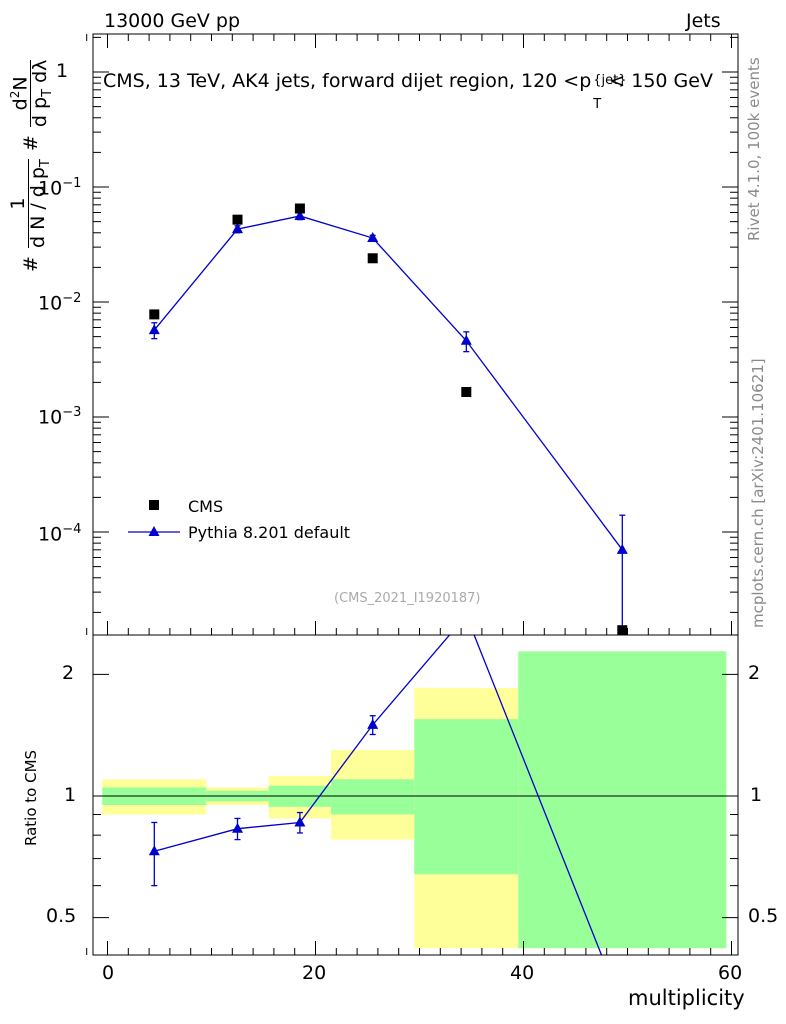 The height and width of the screenshot is (1024, 786). Describe the element at coordinates (730, 973) in the screenshot. I see `x-tick-label-60: 60` at that location.